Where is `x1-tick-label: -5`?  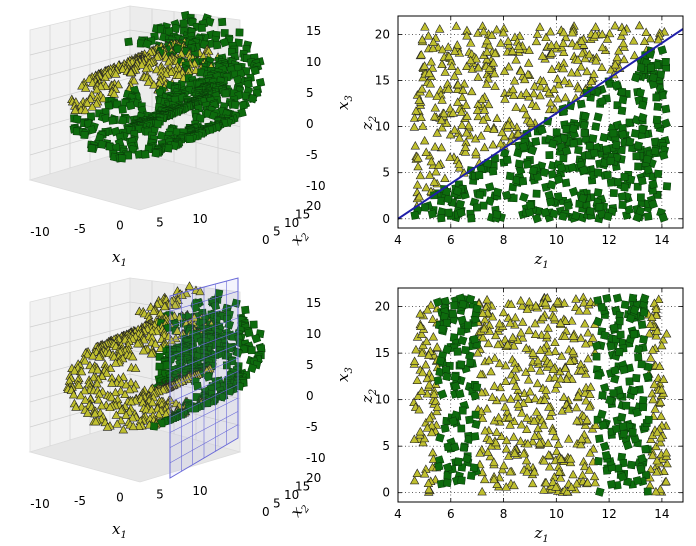 x1-tick-label: -5 is located at coordinates (80, 229).